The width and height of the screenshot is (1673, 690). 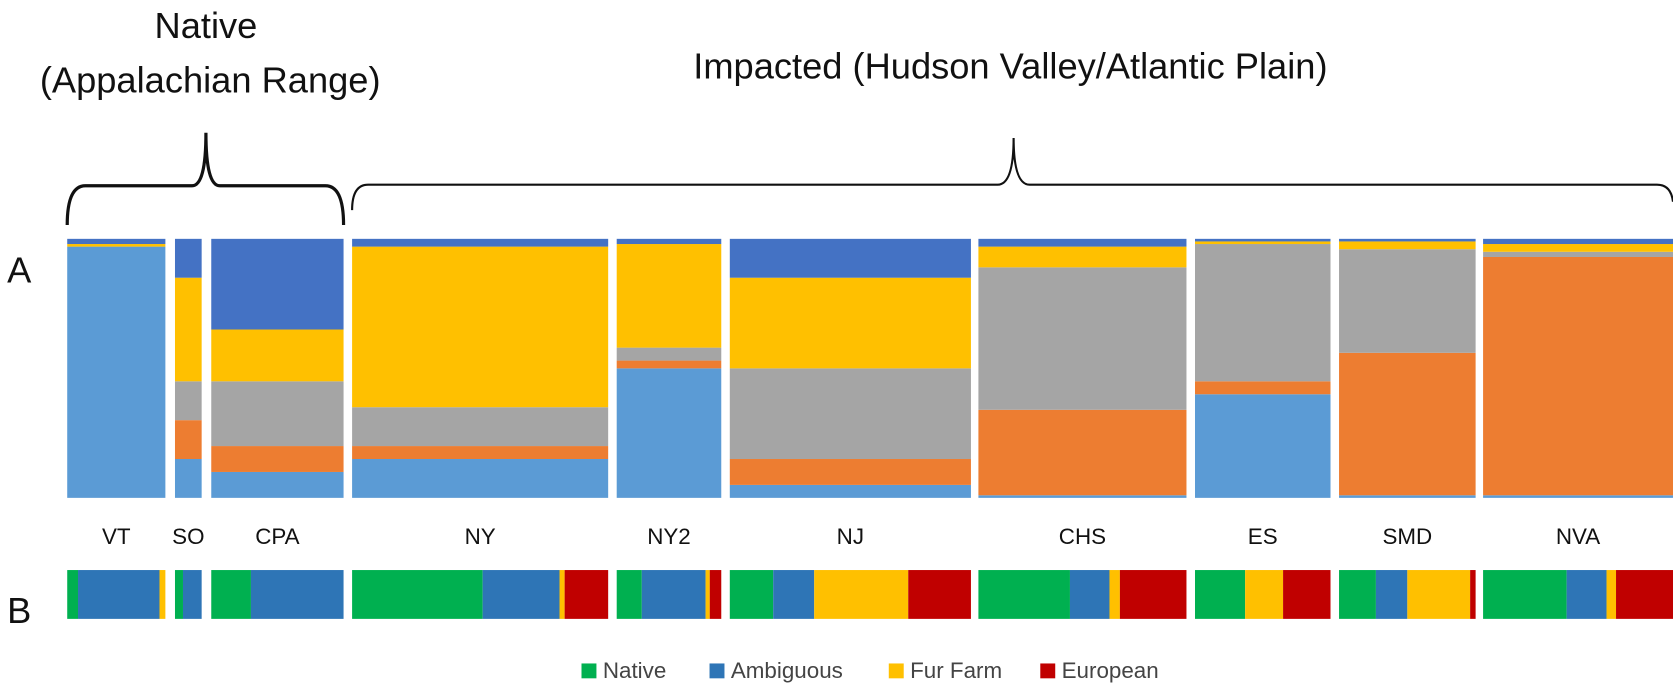 What do you see at coordinates (188, 536) in the screenshot?
I see `population-label: SO` at bounding box center [188, 536].